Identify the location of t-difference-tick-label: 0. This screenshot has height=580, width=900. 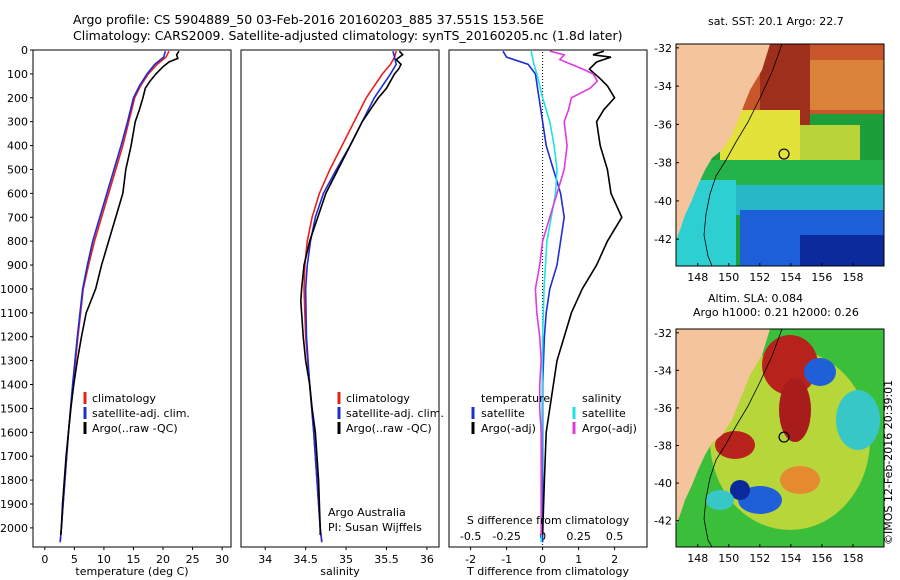
(542, 559).